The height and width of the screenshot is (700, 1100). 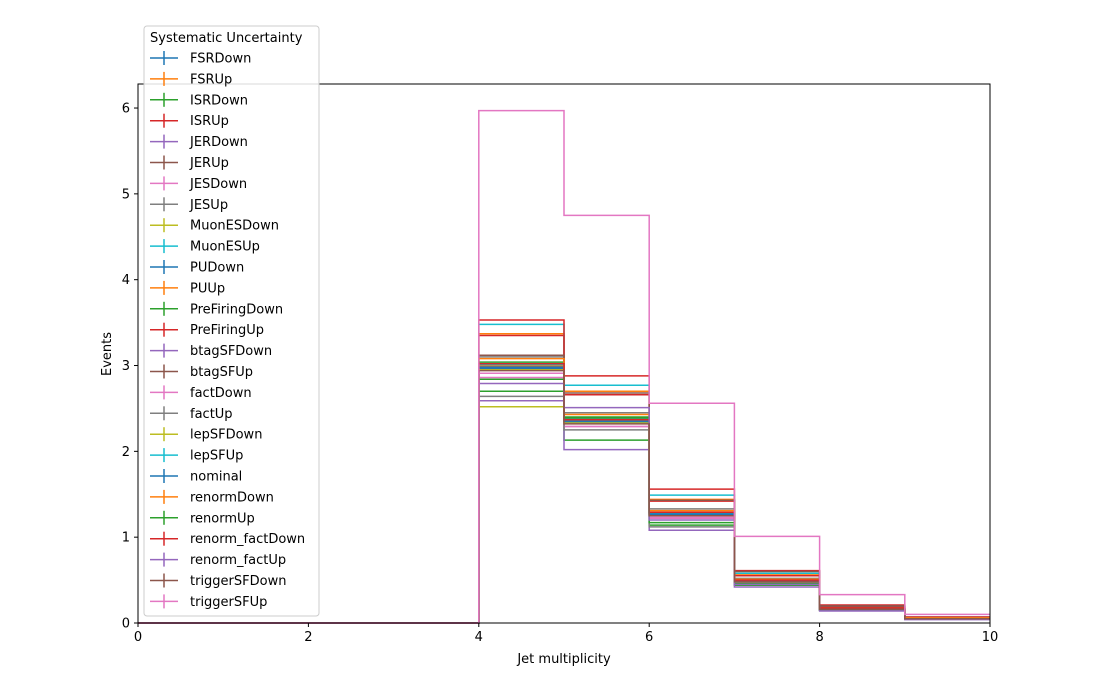 I want to click on legend-item-MuonESDown: MuonESDown, so click(x=214, y=226).